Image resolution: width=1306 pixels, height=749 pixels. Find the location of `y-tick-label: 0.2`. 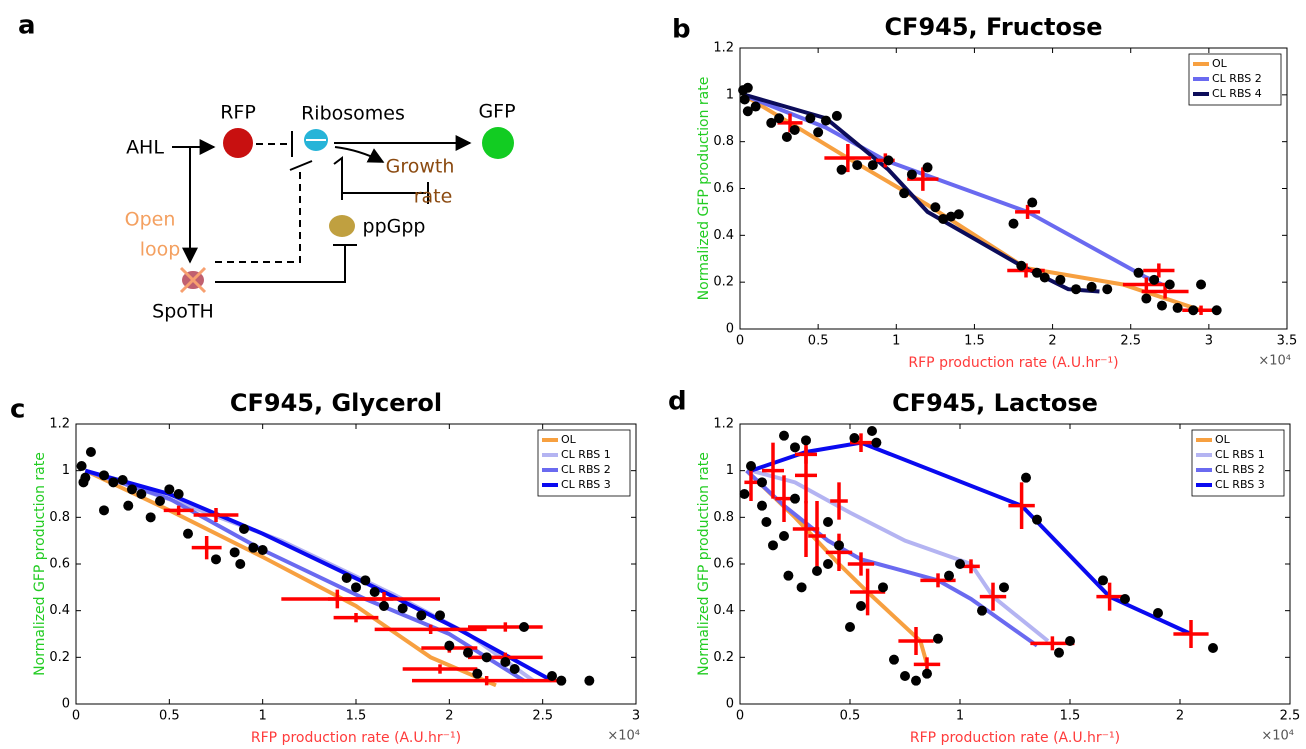

y-tick-label: 0.2 is located at coordinates (723, 282).